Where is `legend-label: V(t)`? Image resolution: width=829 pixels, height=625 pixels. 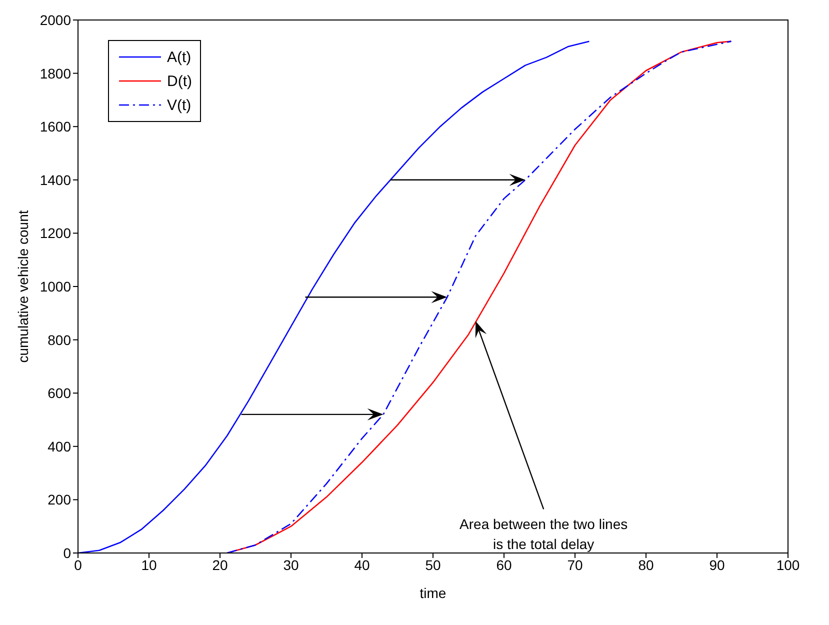
legend-label: V(t) is located at coordinates (179, 105).